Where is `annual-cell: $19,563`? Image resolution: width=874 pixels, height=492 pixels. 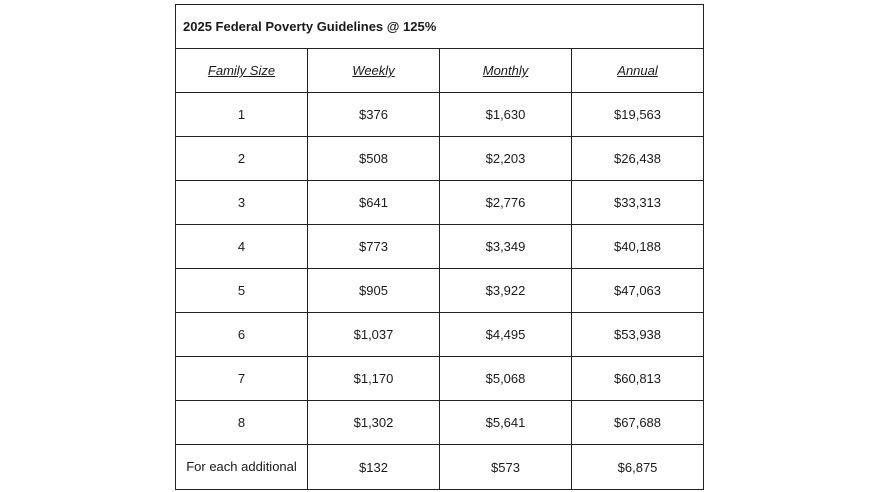
annual-cell: $19,563 is located at coordinates (637, 114).